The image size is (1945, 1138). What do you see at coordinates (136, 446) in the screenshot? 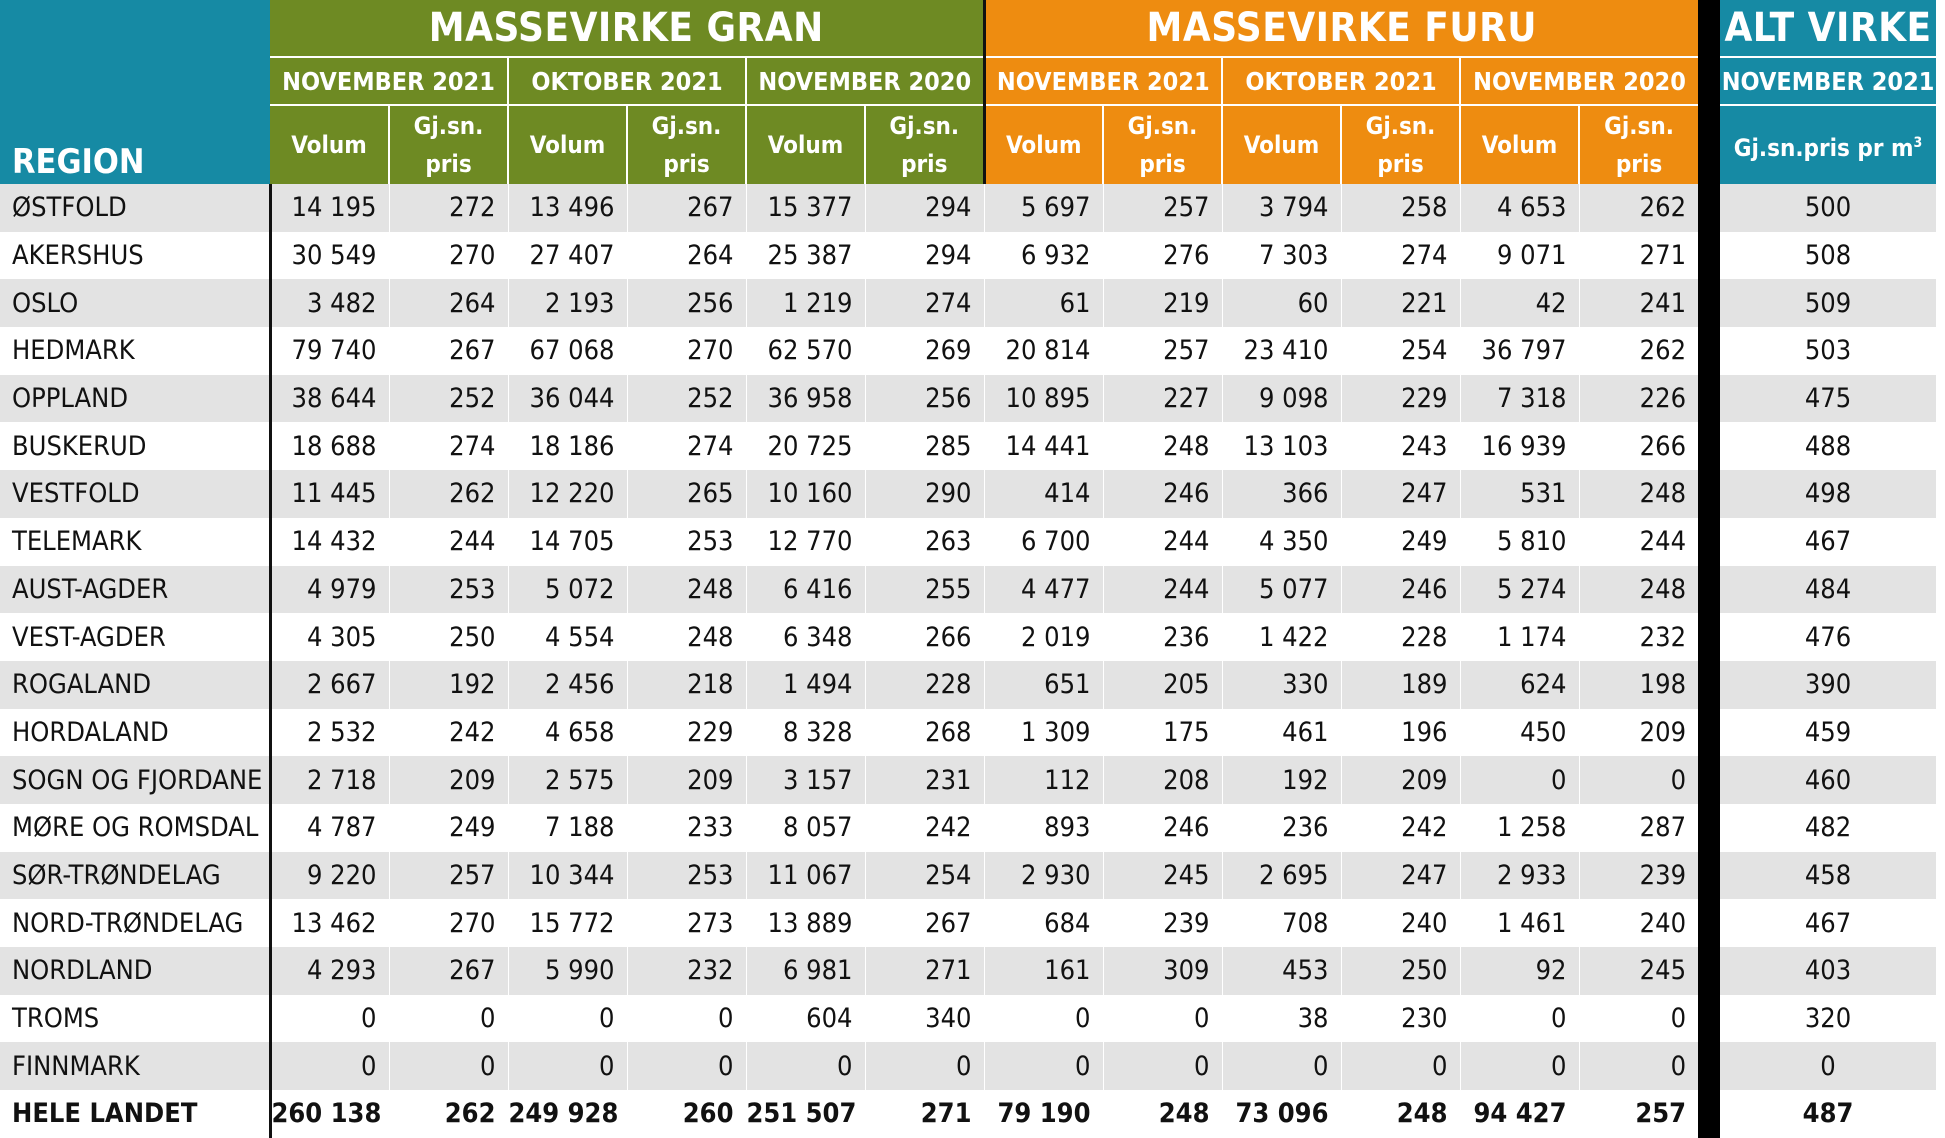
I see `region-name: BUSKERUD` at bounding box center [136, 446].